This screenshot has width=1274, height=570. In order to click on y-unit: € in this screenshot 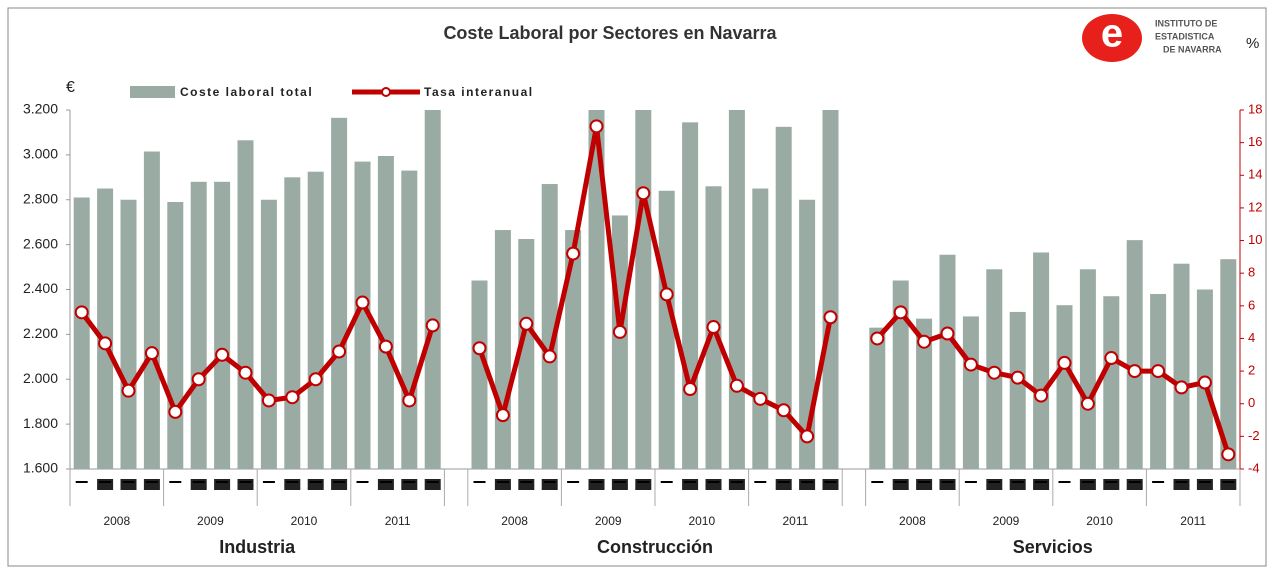, I will do `click(70, 87)`.